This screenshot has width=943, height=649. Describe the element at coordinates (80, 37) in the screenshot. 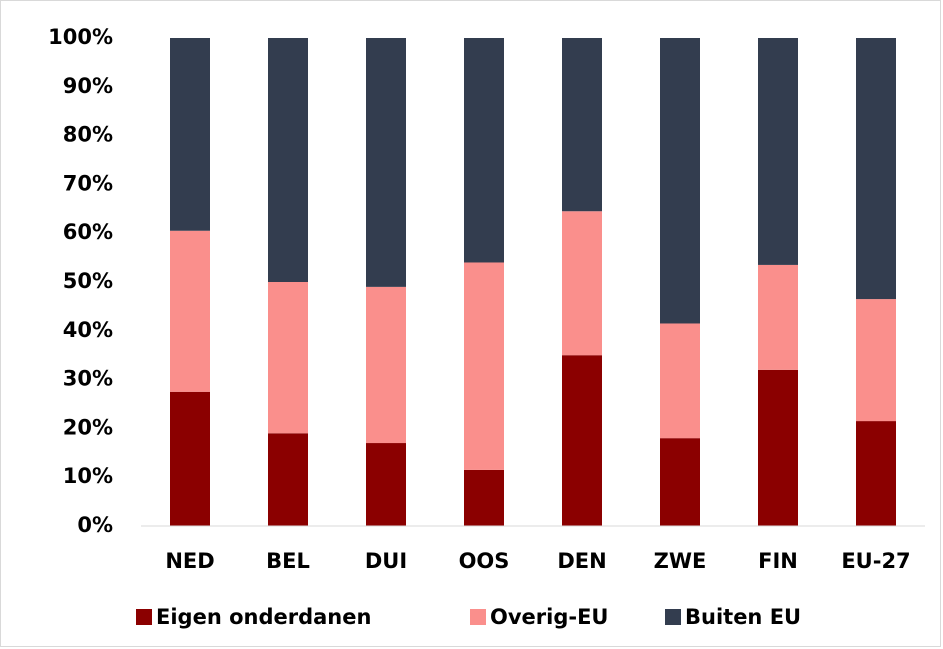

I see `y-tick-label: 100%` at that location.